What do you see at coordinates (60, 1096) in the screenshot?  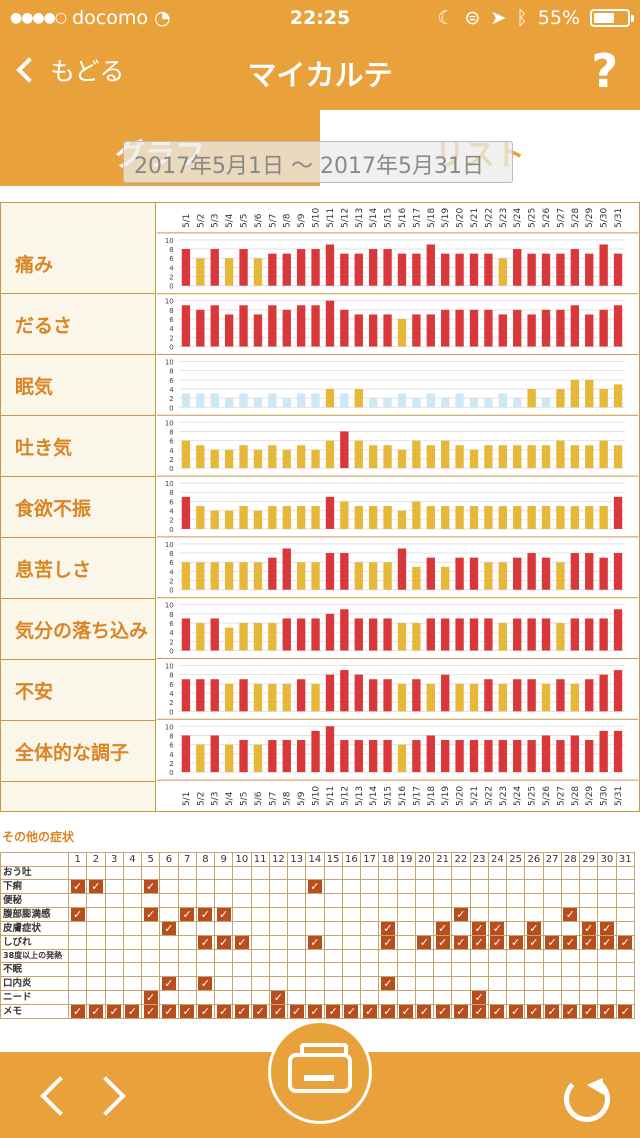 I see `prev-month-button` at bounding box center [60, 1096].